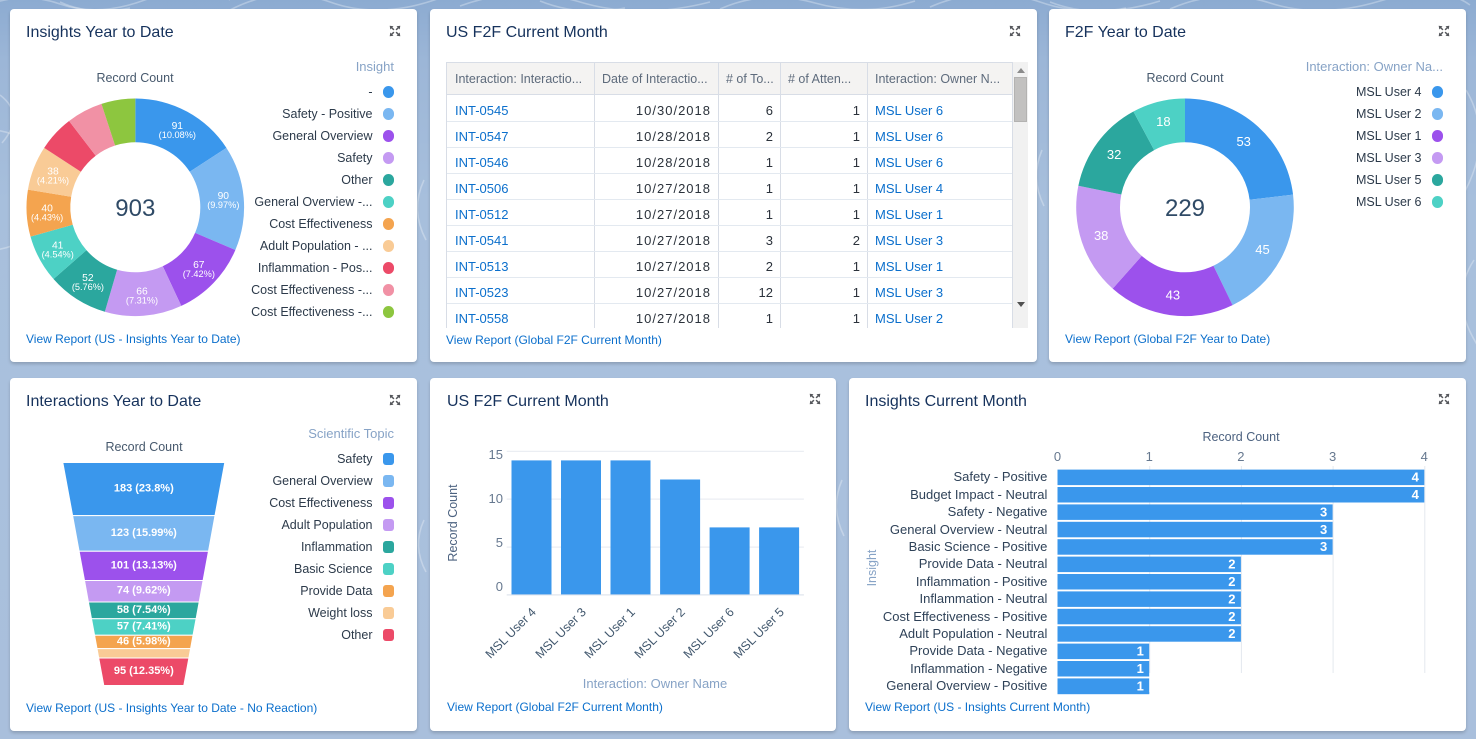  Describe the element at coordinates (58, 246) in the screenshot. I see `svg-text: 41` at that location.